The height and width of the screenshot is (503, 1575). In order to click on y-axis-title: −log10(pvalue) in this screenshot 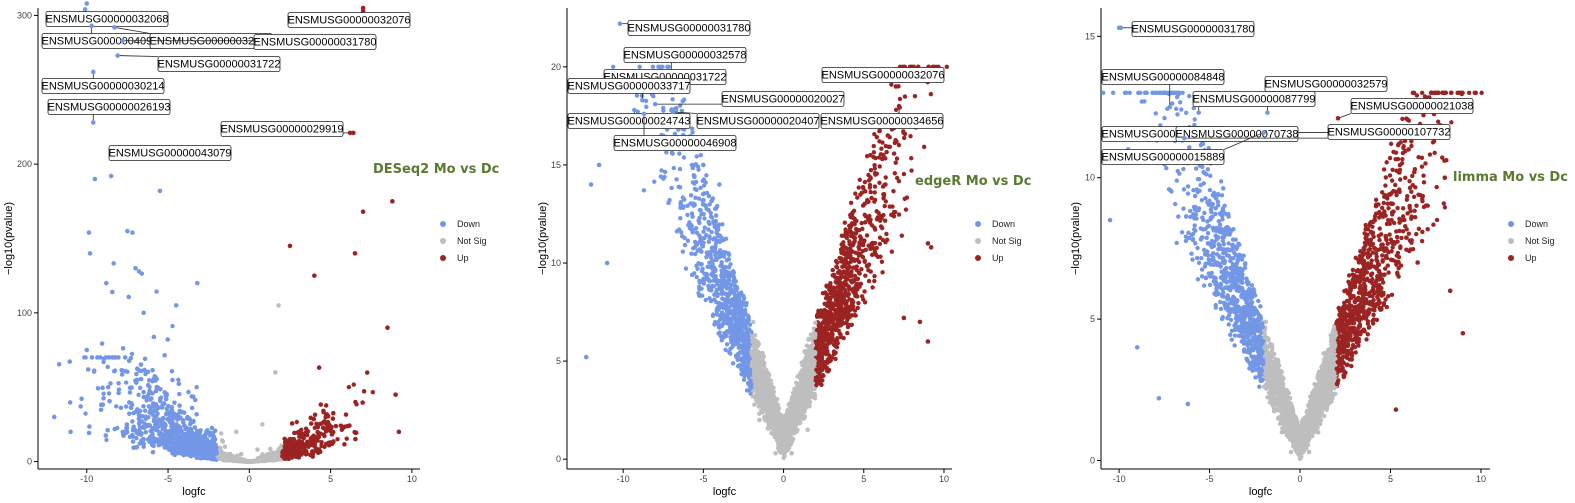, I will do `click(9, 238)`.